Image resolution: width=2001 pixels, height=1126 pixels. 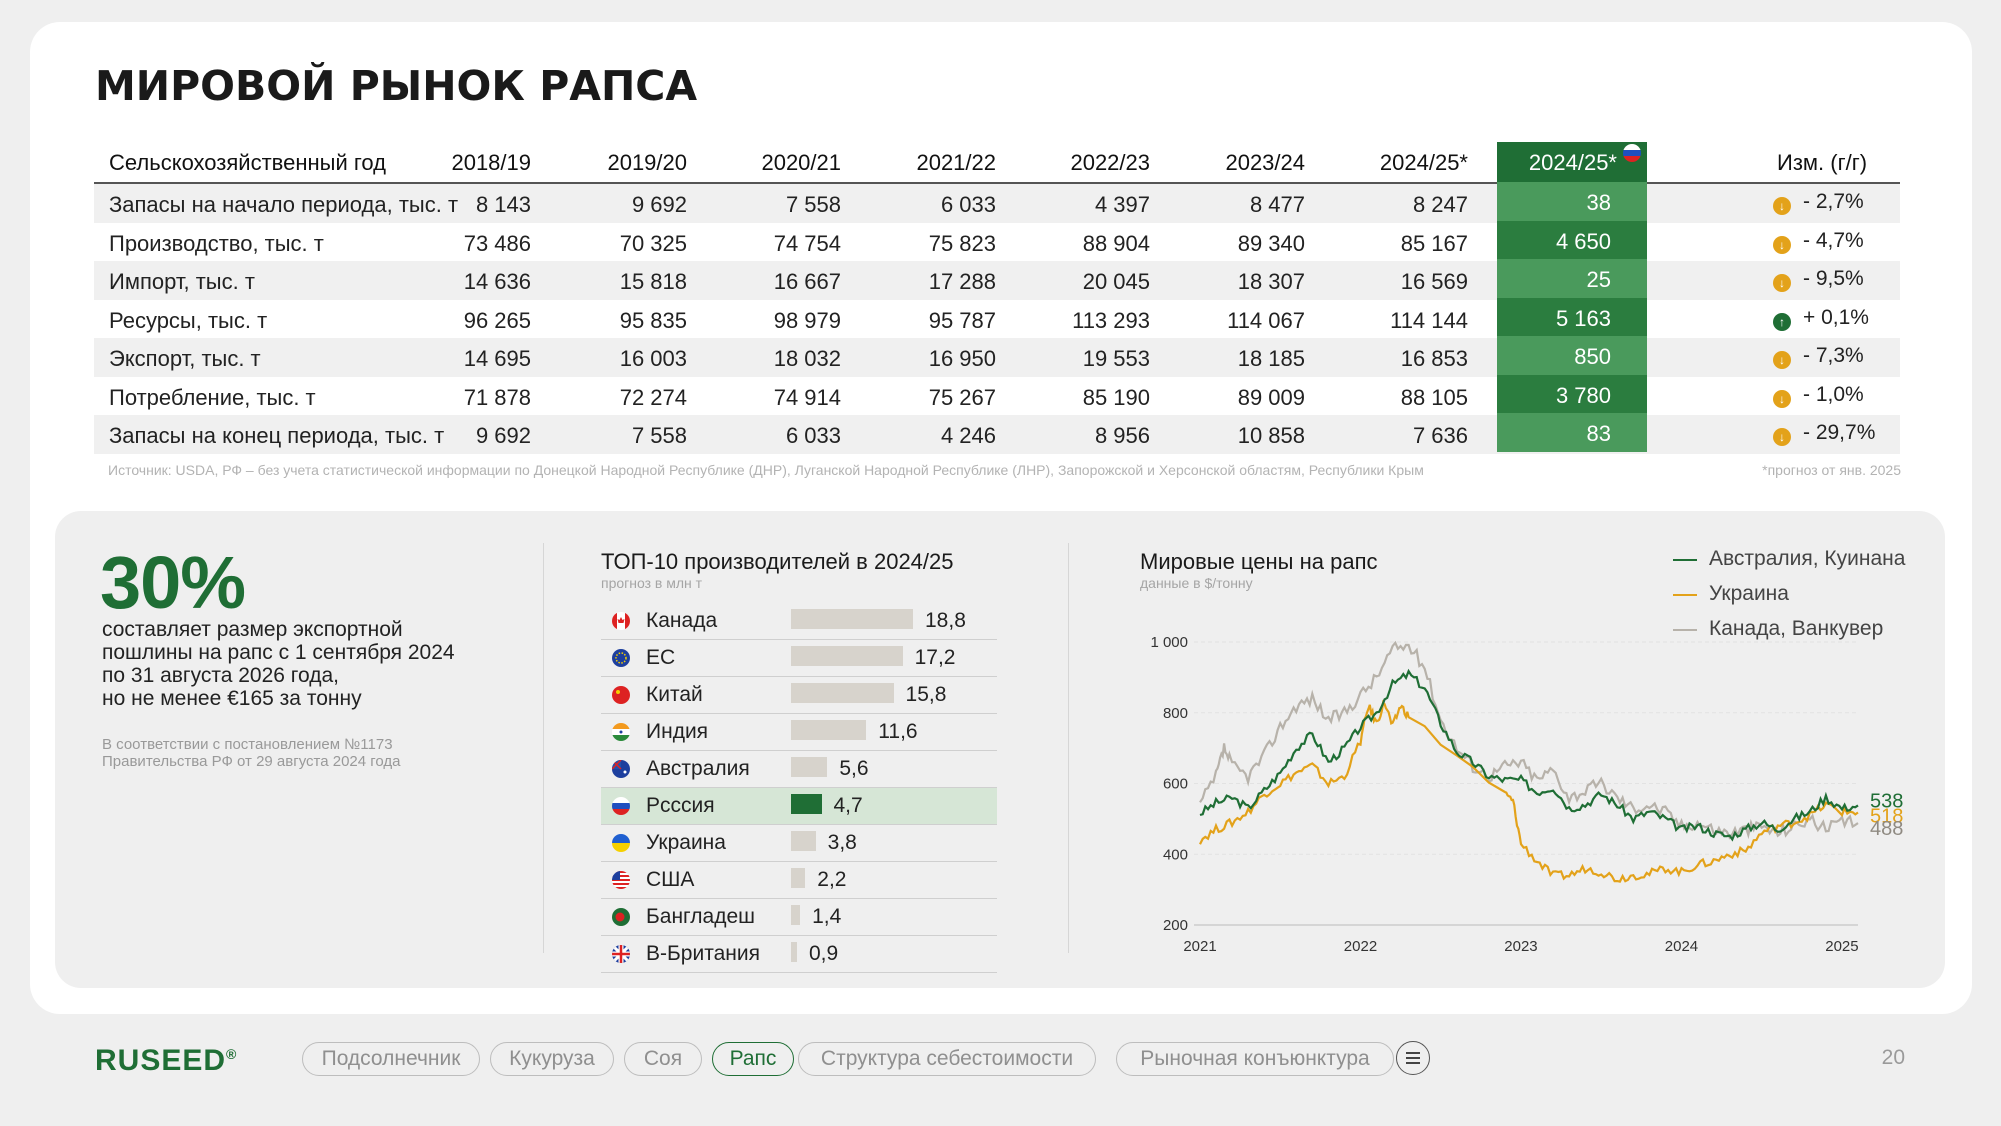 I want to click on row-value: 18 185, so click(x=1271, y=358).